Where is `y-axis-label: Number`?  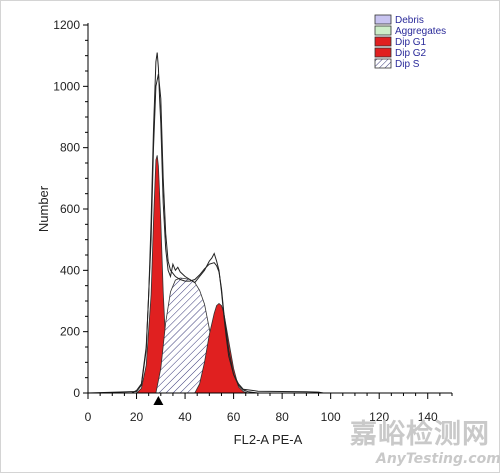 y-axis-label: Number is located at coordinates (43, 208).